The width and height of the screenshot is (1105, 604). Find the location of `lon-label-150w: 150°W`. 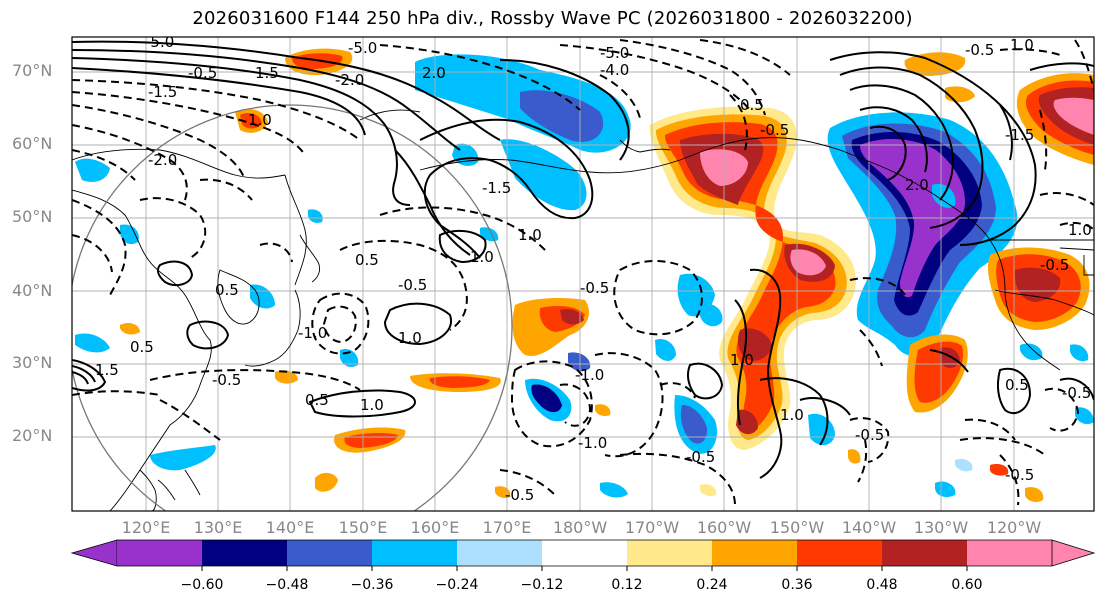

lon-label-150w: 150°W is located at coordinates (797, 527).